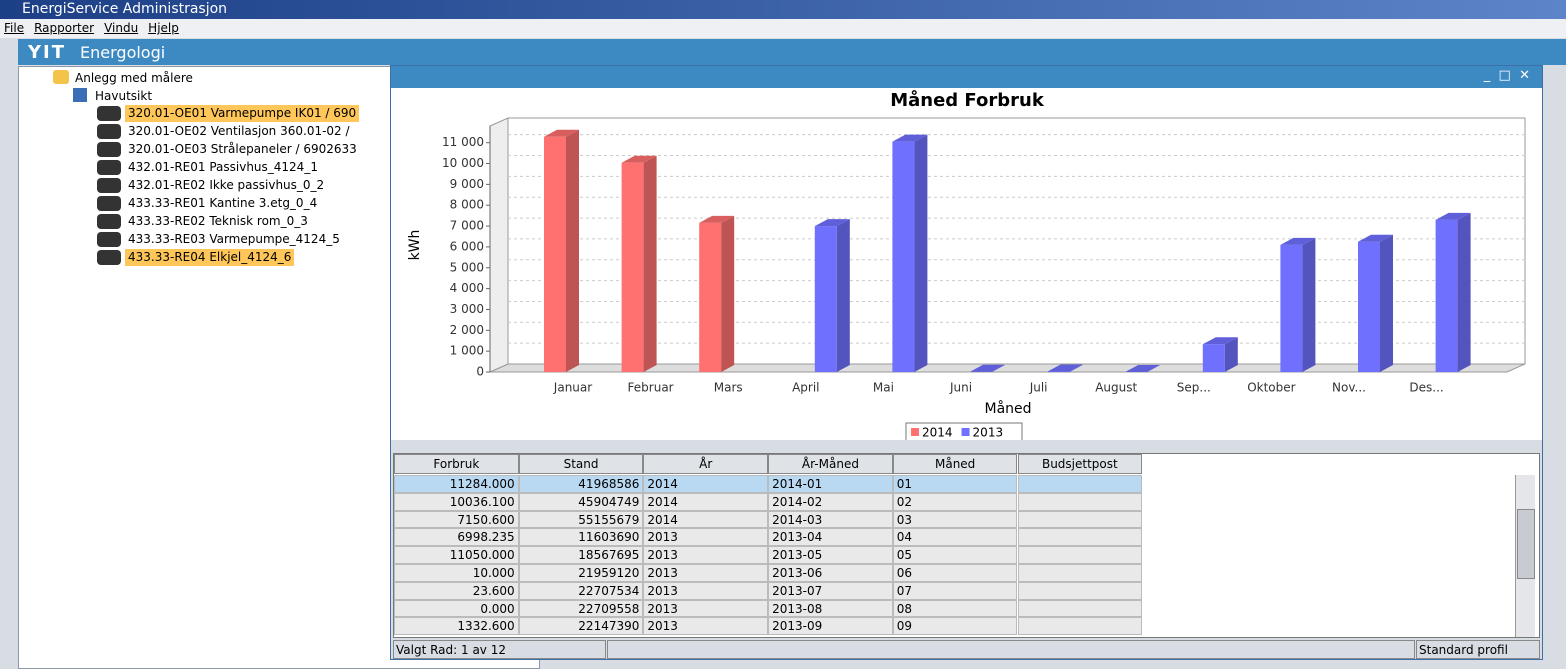 The width and height of the screenshot is (1566, 669). Describe the element at coordinates (210, 257) in the screenshot. I see `tree-item: 433.33-RE04 Elkjel_4124_6` at that location.